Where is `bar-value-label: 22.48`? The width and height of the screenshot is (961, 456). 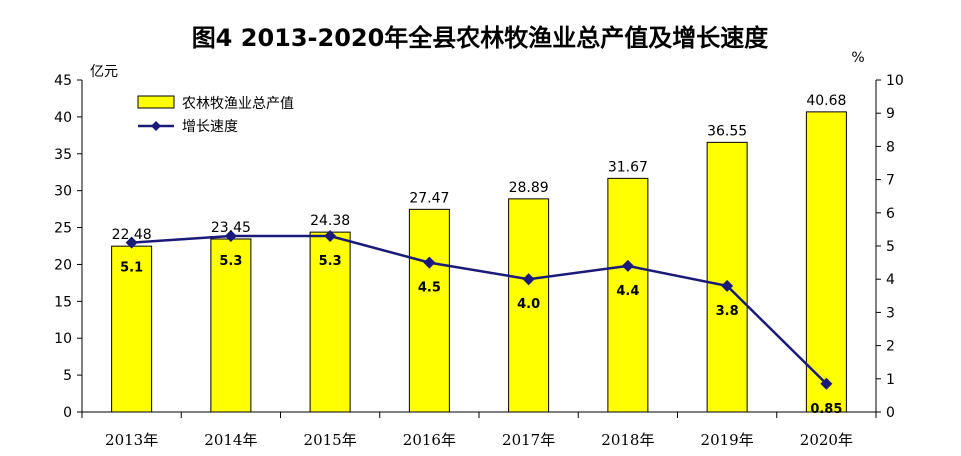
bar-value-label: 22.48 is located at coordinates (132, 235).